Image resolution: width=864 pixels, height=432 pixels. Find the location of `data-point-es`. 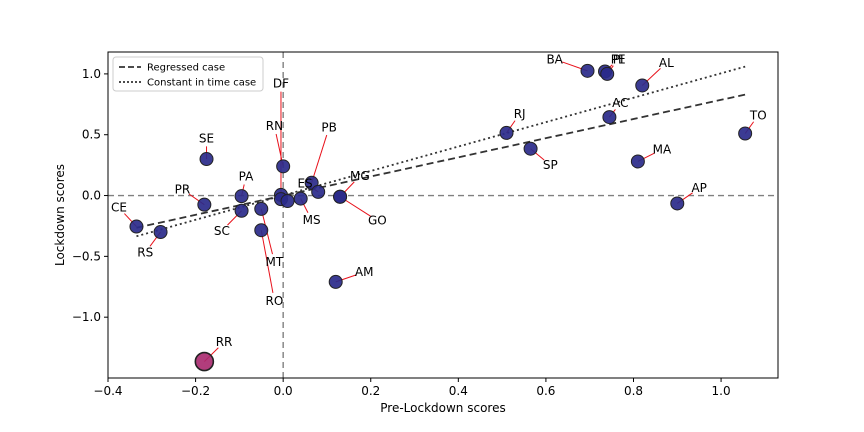

data-point-es is located at coordinates (318, 191).